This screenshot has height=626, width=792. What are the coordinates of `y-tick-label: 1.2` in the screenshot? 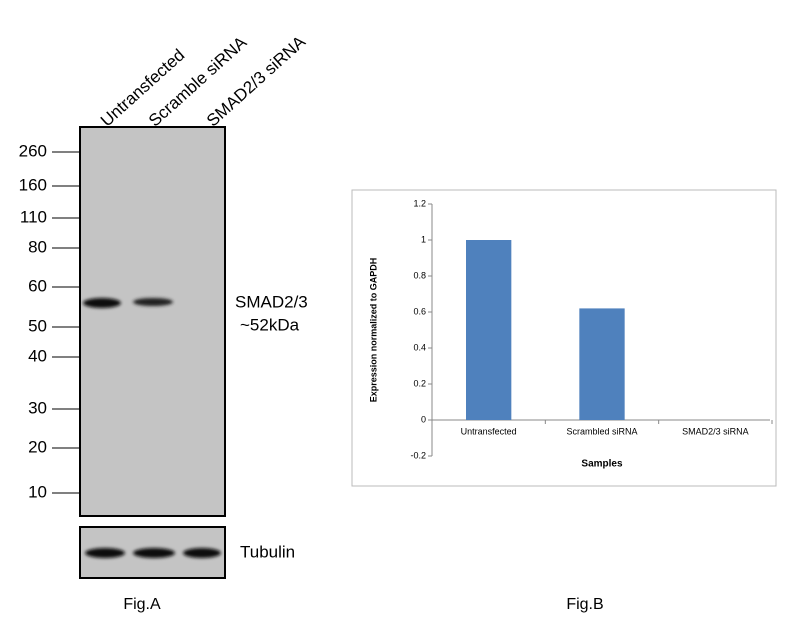 It's located at (419, 203).